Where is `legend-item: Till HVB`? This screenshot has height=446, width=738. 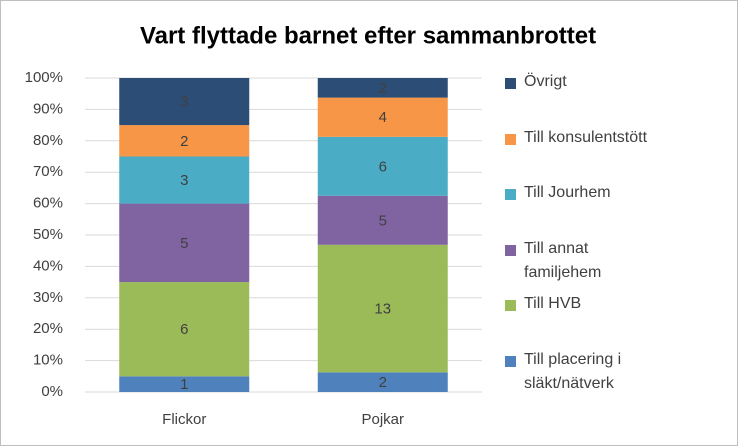
legend-item: Till HVB is located at coordinates (605, 305).